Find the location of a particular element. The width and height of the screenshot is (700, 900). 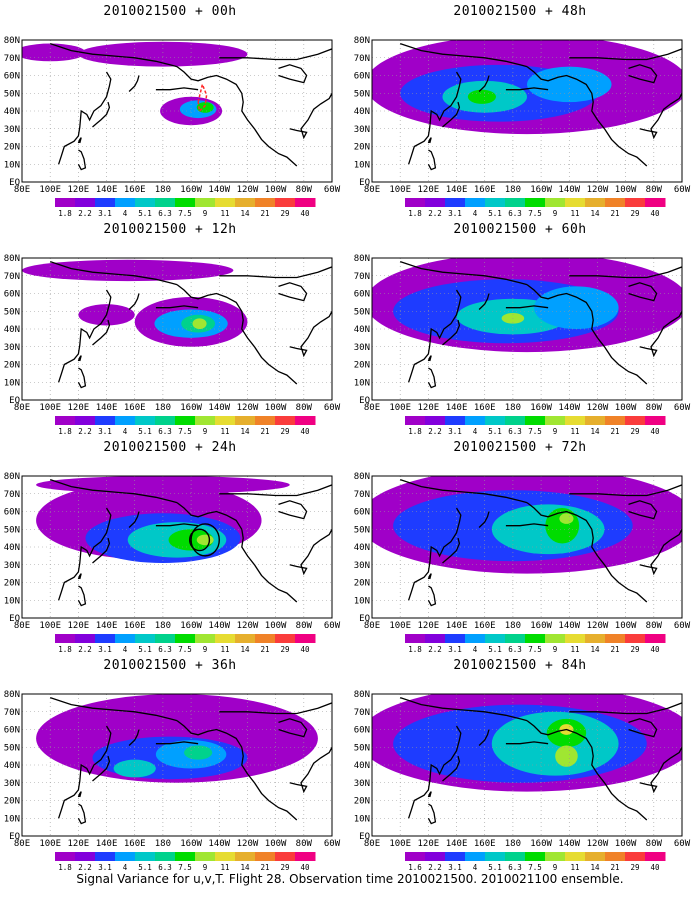

panel-title: 2010021500 + 00h is located at coordinates (170, 11).